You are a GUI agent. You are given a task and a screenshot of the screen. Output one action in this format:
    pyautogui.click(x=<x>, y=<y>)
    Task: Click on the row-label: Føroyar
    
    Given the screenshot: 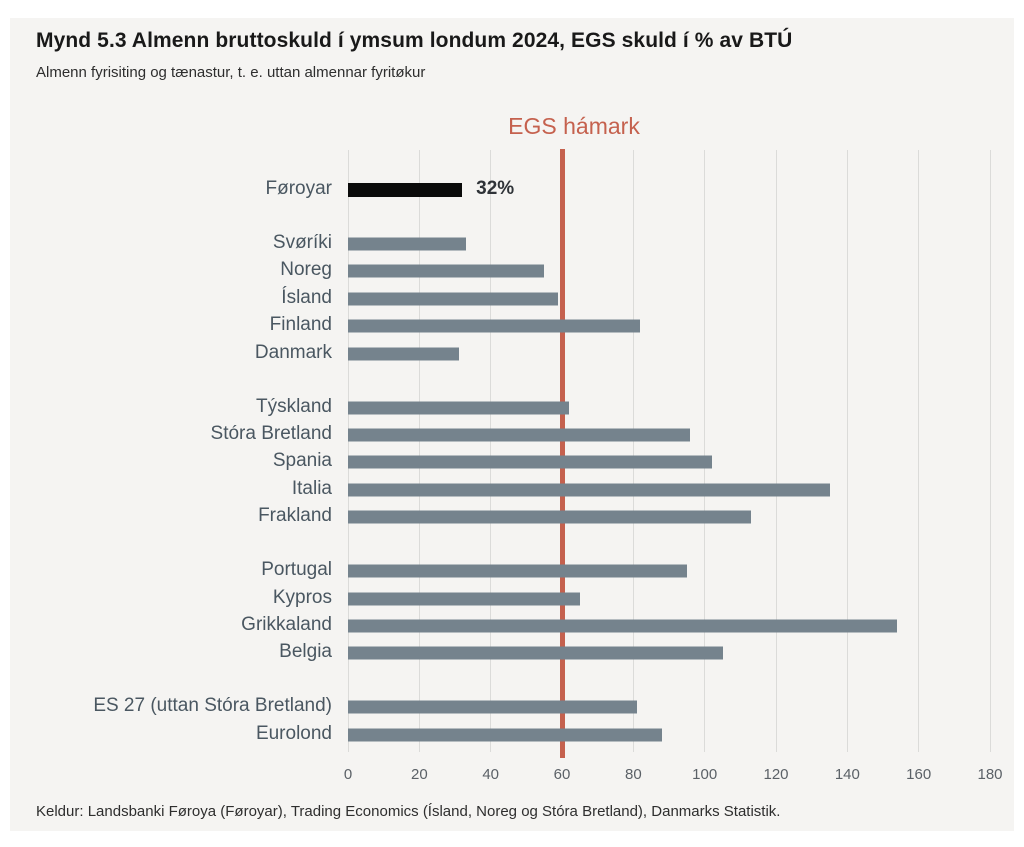 What is the action you would take?
    pyautogui.click(x=299, y=189)
    